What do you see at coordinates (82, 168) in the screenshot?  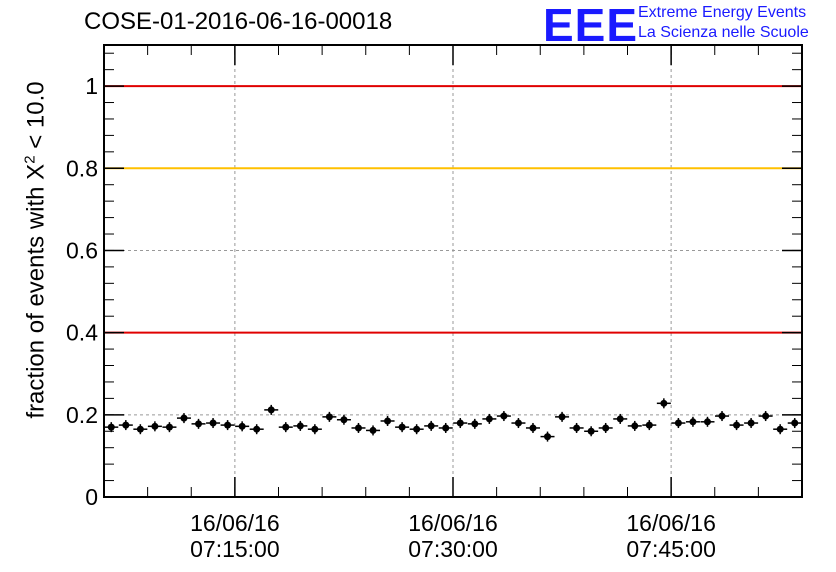 I see `y-tick-label: 0.8` at bounding box center [82, 168].